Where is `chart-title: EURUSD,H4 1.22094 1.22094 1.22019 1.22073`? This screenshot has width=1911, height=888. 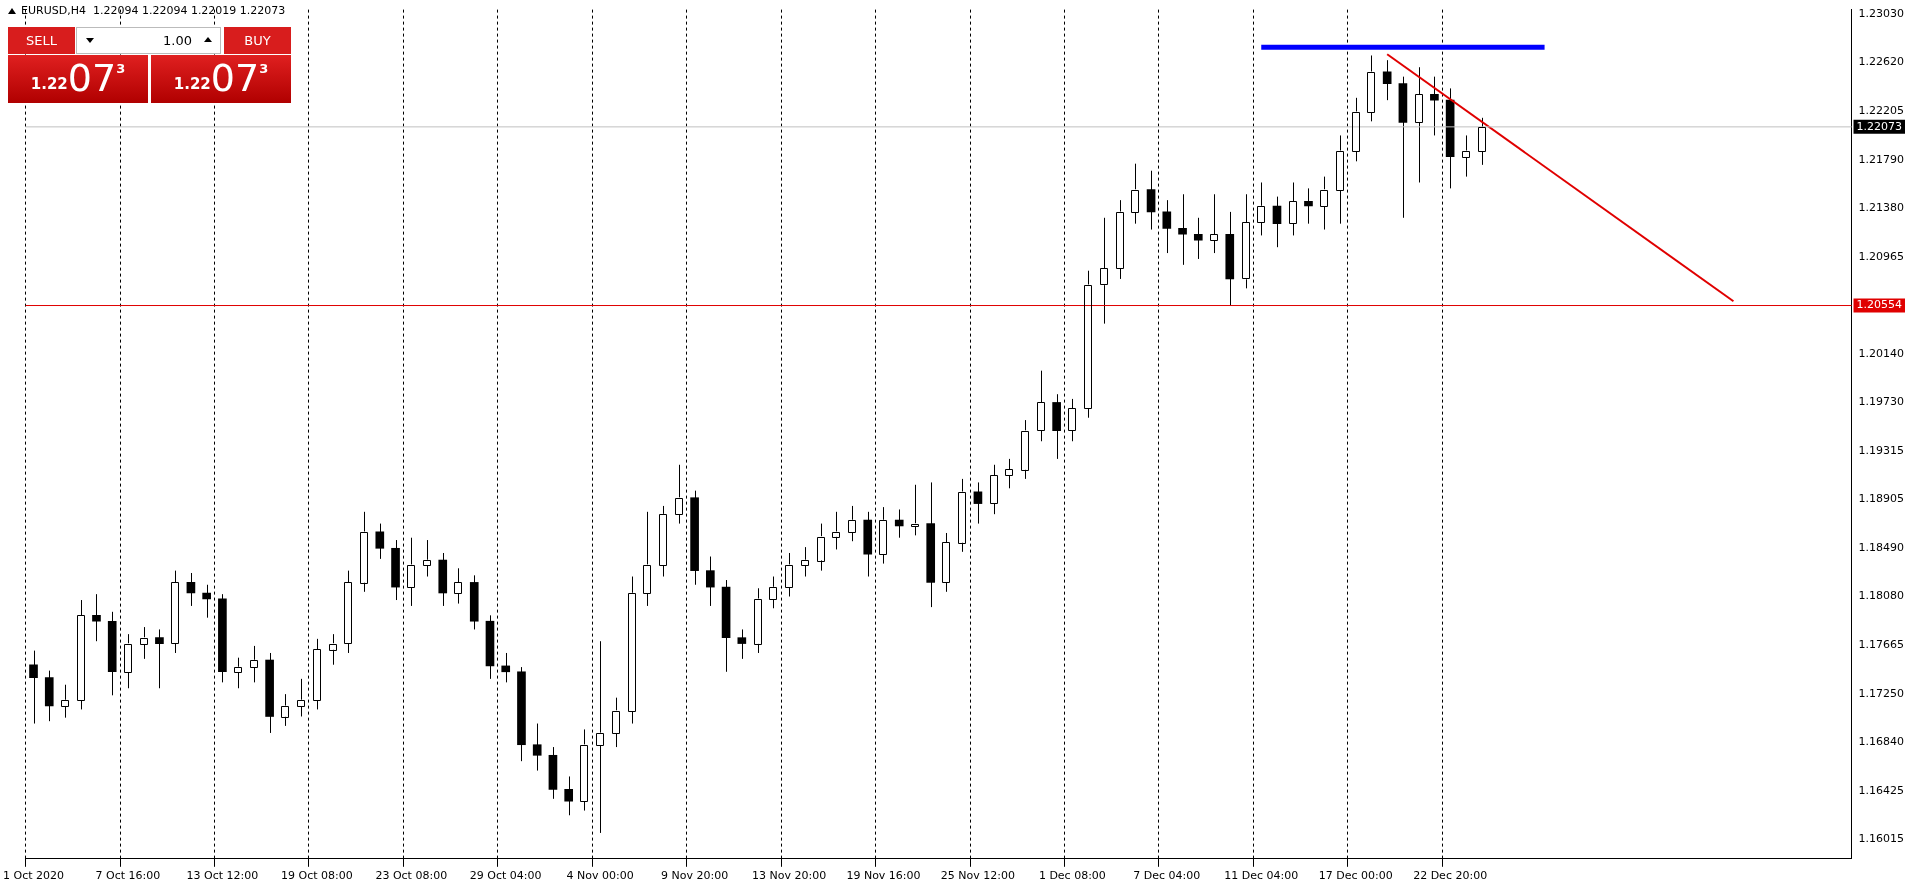 chart-title: EURUSD,H4 1.22094 1.22094 1.22019 1.22073 is located at coordinates (153, 10).